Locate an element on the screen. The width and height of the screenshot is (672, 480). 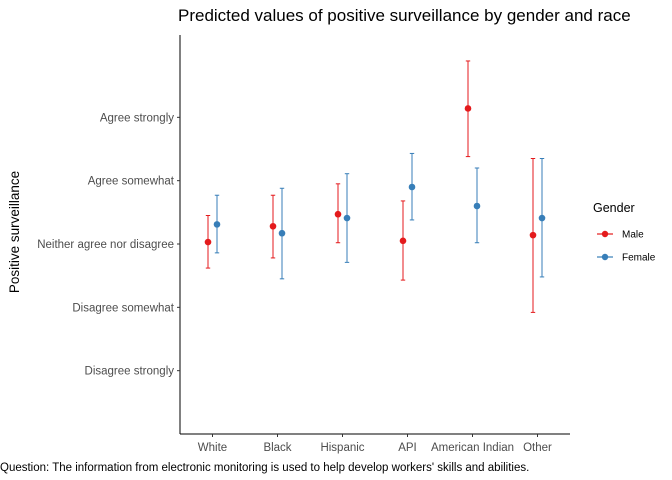
y-tick-label: Agree strongly is located at coordinates (137, 118).